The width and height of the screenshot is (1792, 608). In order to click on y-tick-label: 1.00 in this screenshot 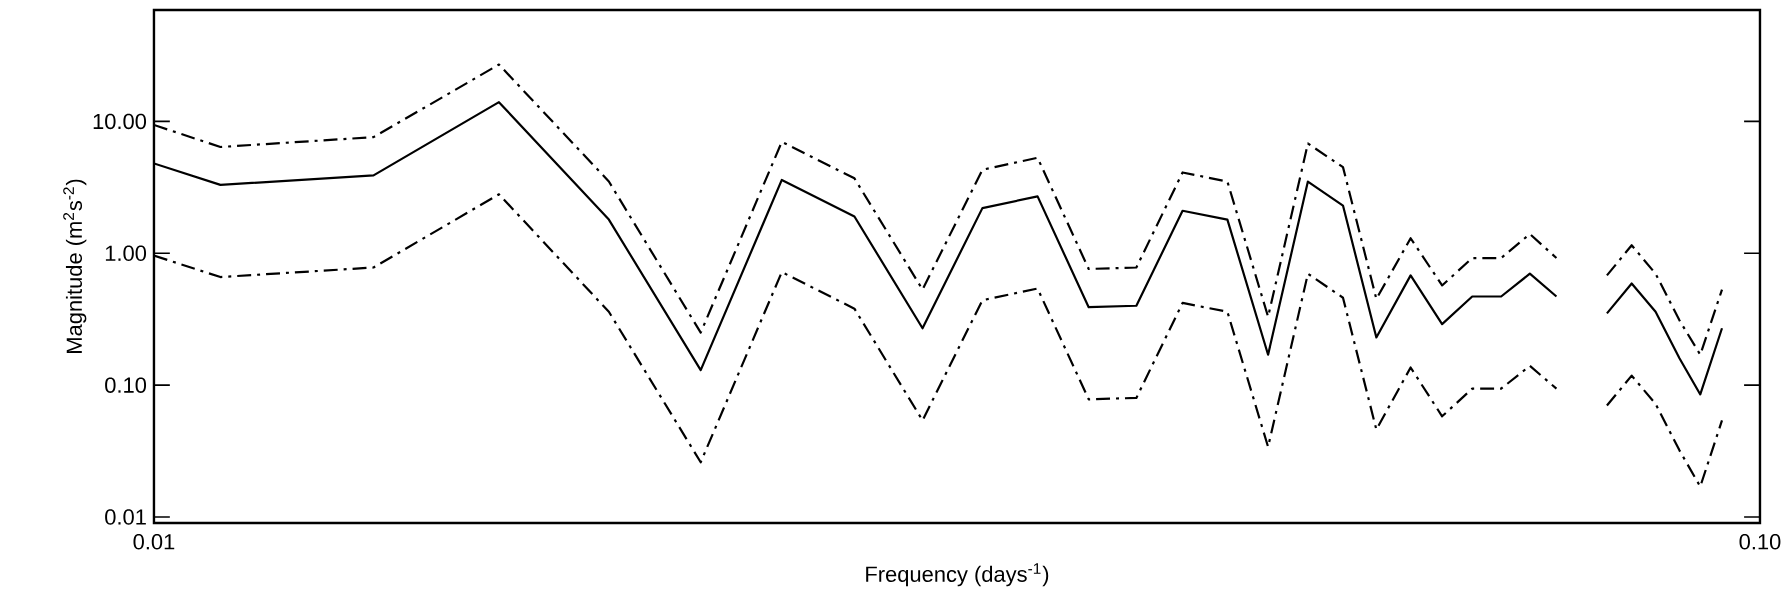, I will do `click(126, 253)`.